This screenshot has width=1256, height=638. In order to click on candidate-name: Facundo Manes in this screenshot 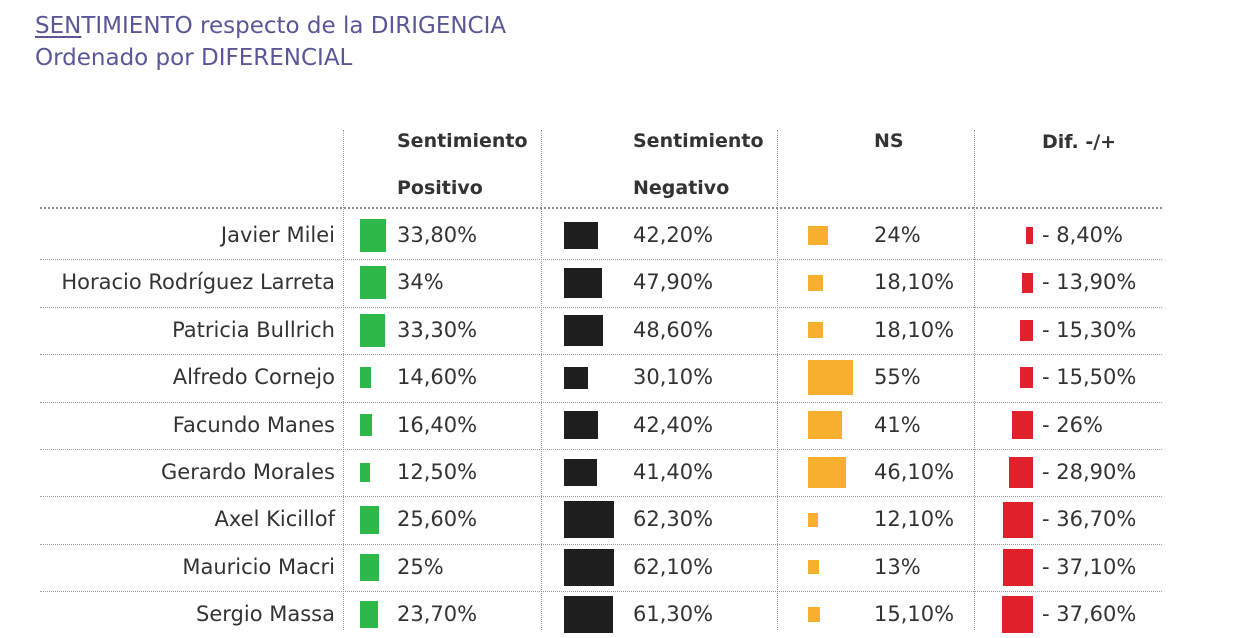, I will do `click(253, 424)`.